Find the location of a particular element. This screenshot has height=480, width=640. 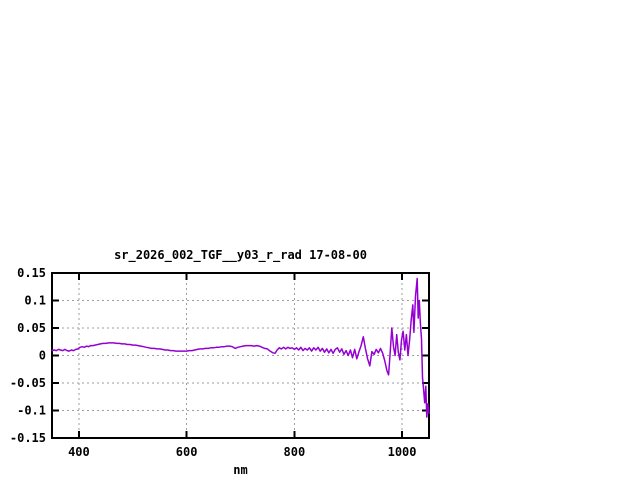

x-tick-label: 600 is located at coordinates (187, 452).